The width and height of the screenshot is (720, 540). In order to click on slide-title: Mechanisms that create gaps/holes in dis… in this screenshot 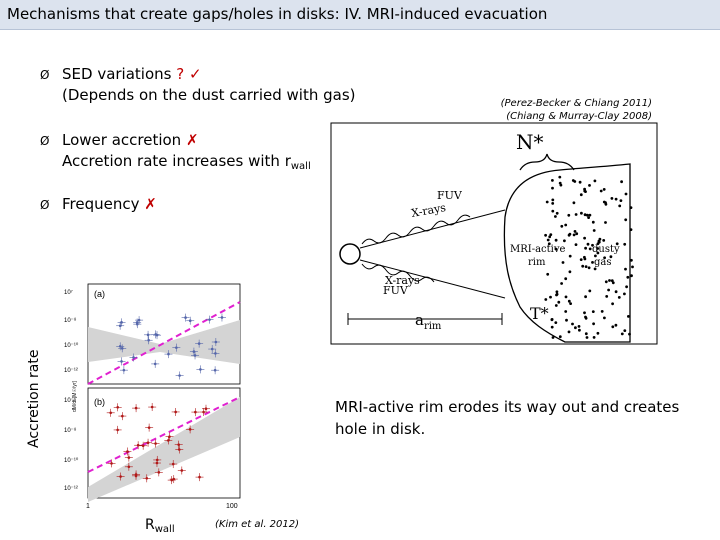, I will do `click(277, 14)`.